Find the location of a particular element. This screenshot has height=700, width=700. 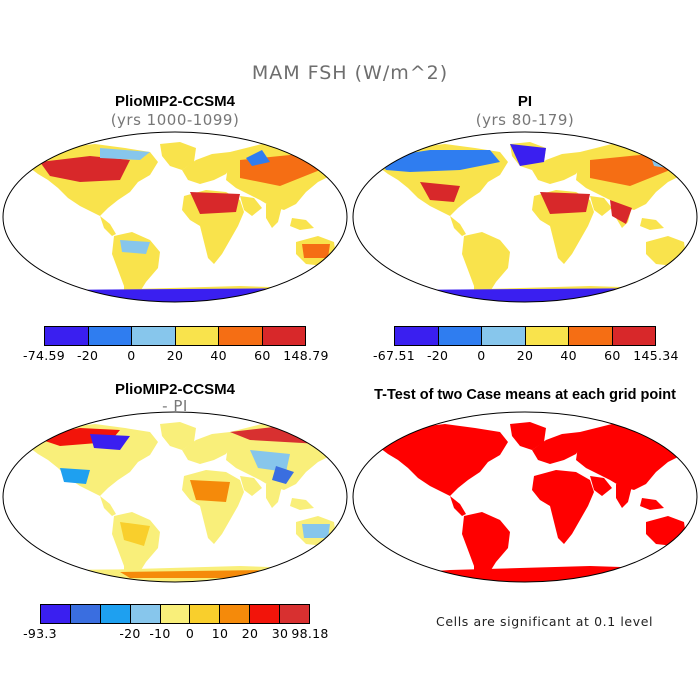

panel-title-top-right: PI is located at coordinates (525, 101).